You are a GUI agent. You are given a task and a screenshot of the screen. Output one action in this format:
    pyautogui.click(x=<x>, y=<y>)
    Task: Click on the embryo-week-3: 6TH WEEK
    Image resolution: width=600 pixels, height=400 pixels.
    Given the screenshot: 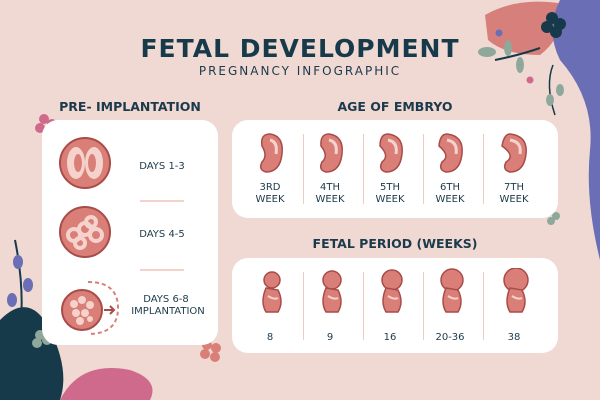 What is the action you would take?
    pyautogui.click(x=450, y=167)
    